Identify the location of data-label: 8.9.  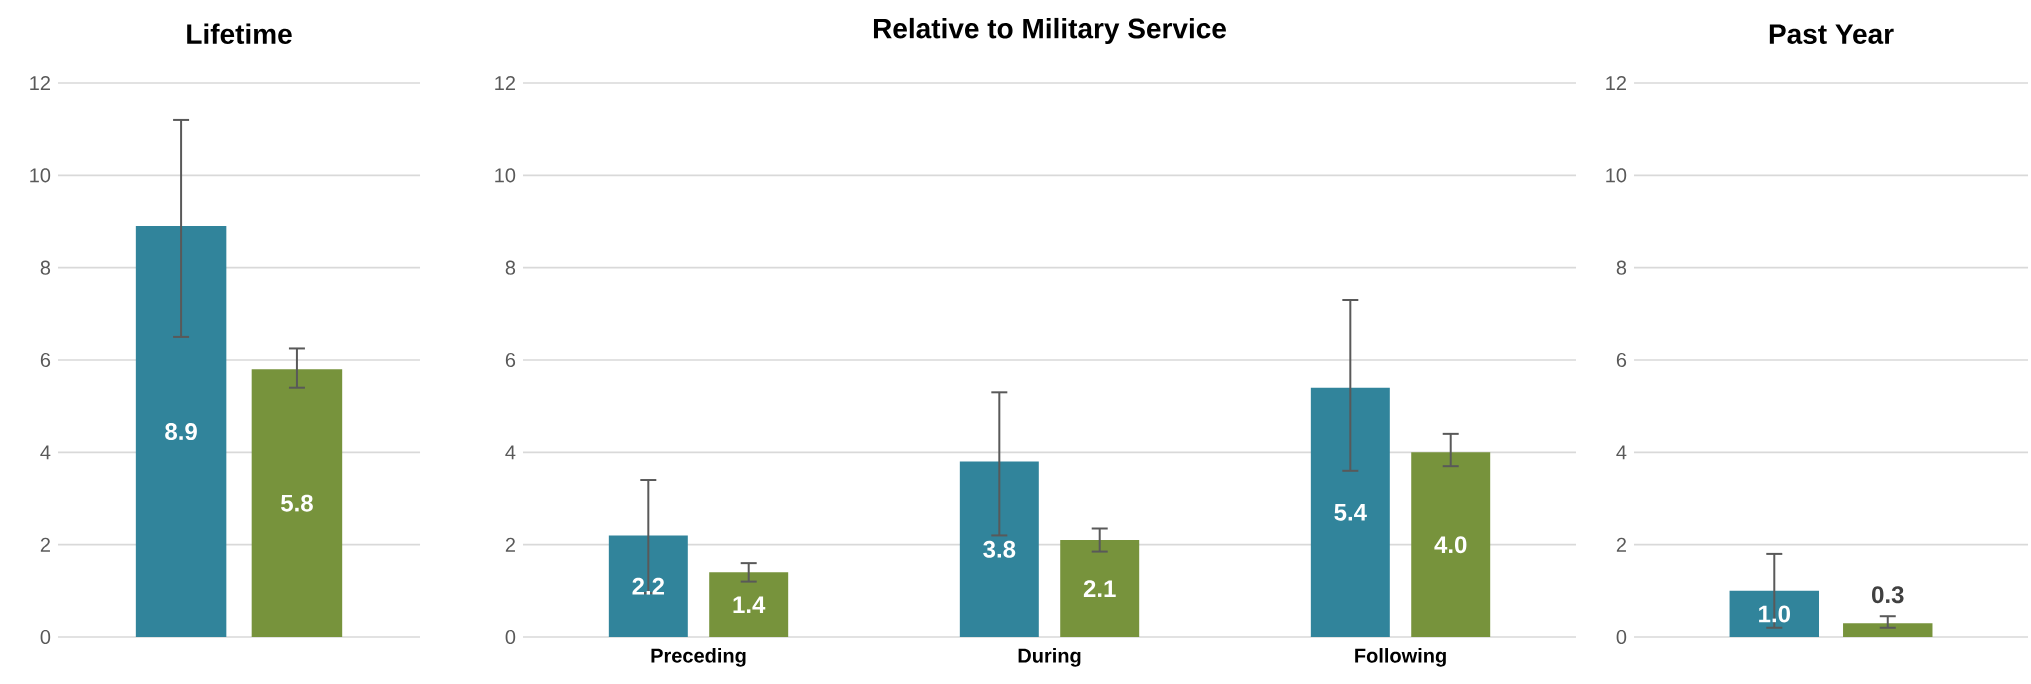
(181, 432).